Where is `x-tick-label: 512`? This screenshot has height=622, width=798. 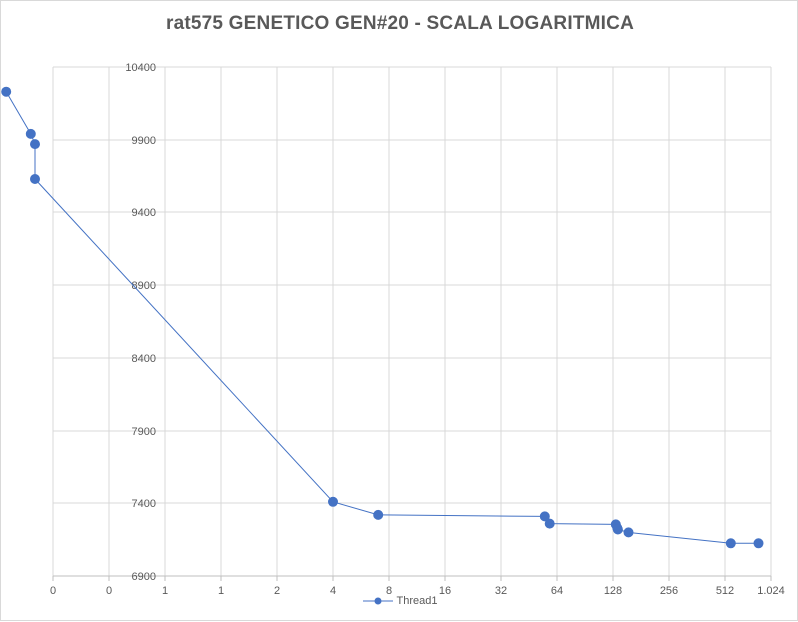 x-tick-label: 512 is located at coordinates (725, 591).